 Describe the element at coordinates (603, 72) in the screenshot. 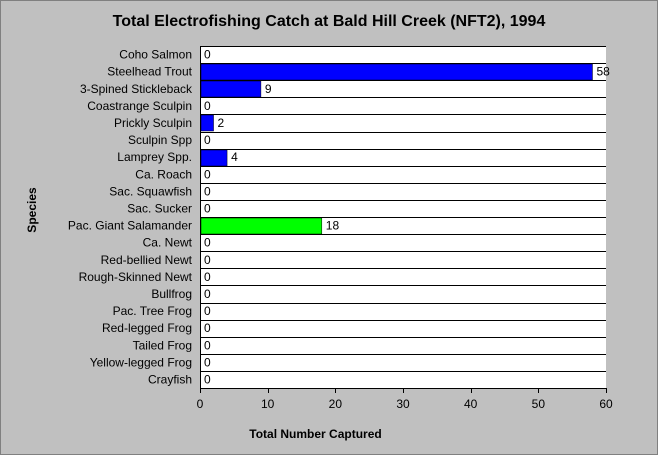

I see `data-label: 58` at that location.